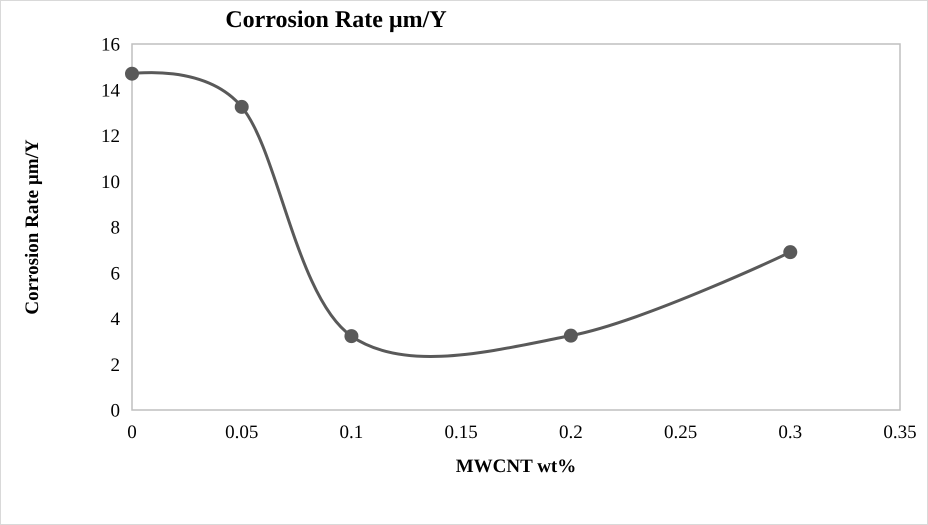  I want to click on x-tick-label: 0.3, so click(790, 432).